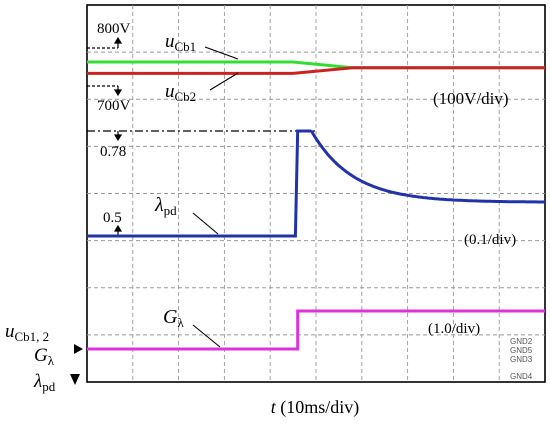 This screenshot has height=427, width=550. Describe the element at coordinates (221, 53) in the screenshot. I see `leader-ucb1` at that location.